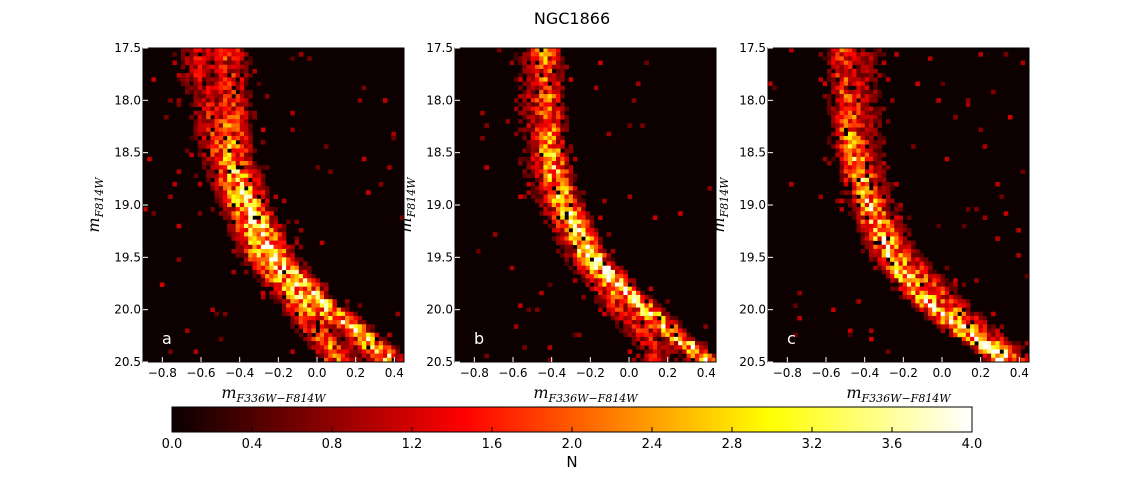 The image size is (1144, 491). Describe the element at coordinates (439, 310) in the screenshot. I see `y-tick-label: 20.0` at that location.